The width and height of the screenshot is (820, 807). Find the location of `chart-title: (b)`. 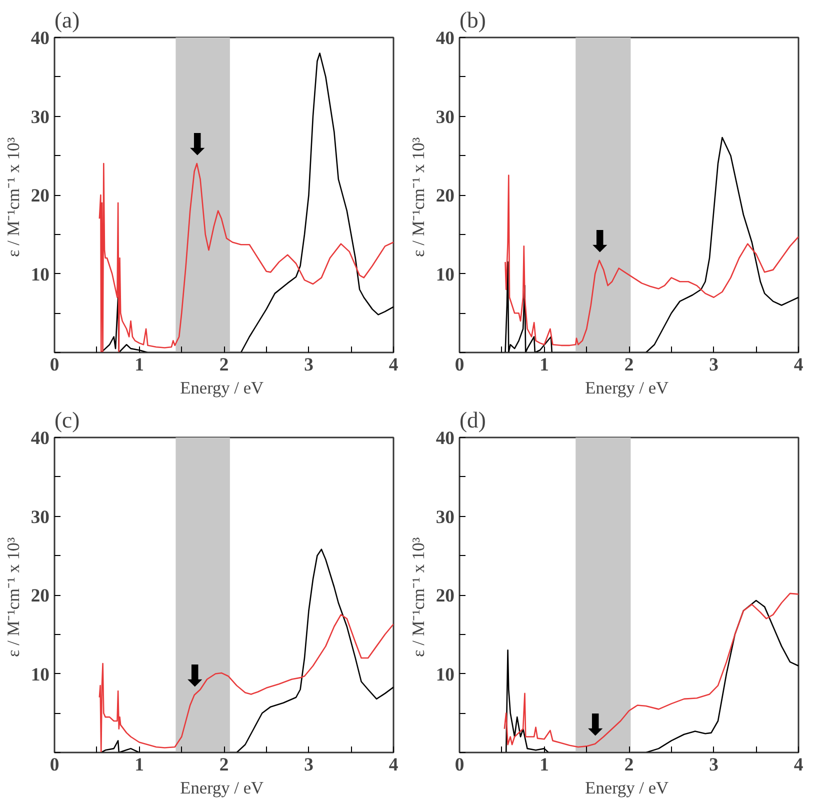

chart-title: (b) is located at coordinates (473, 20).